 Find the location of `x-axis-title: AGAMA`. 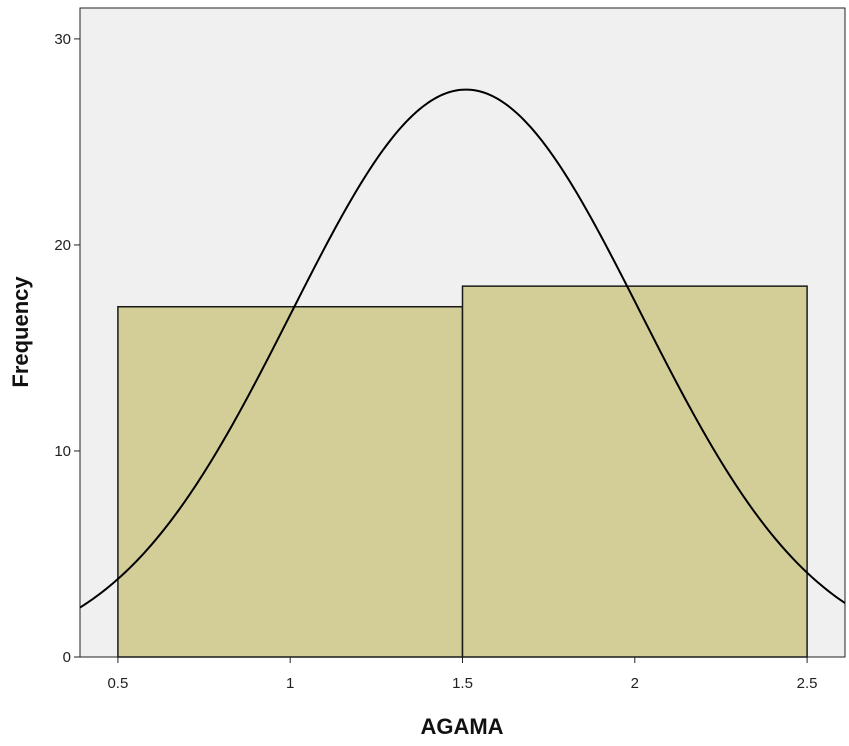

x-axis-title: AGAMA is located at coordinates (461, 726).